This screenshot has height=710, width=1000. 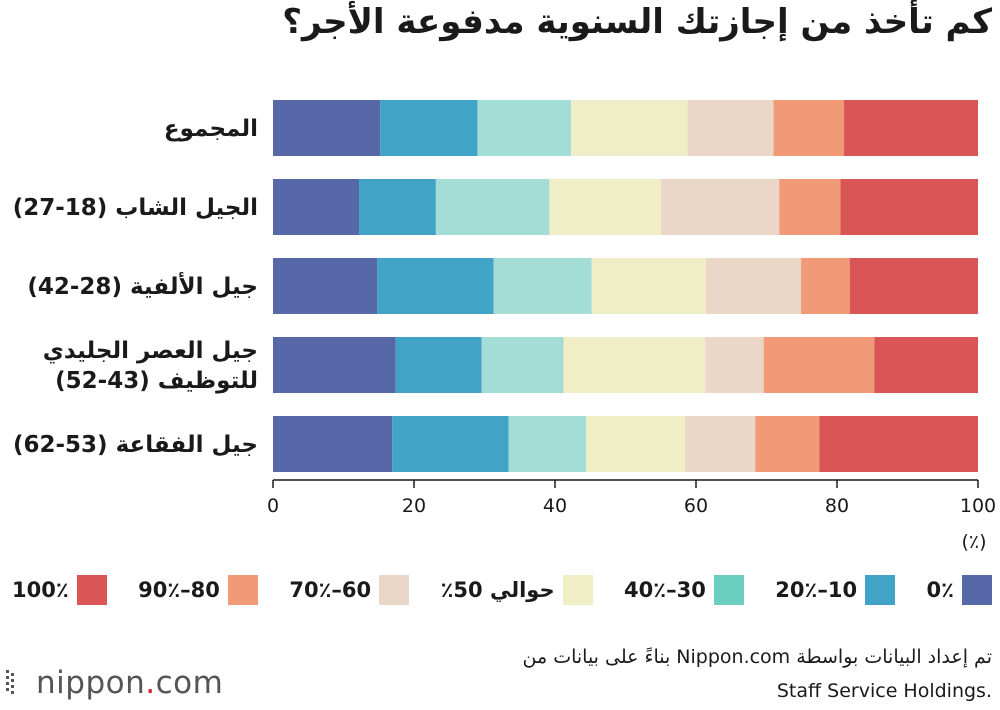 I want to click on legend-item-0: 0٪, so click(x=959, y=590).